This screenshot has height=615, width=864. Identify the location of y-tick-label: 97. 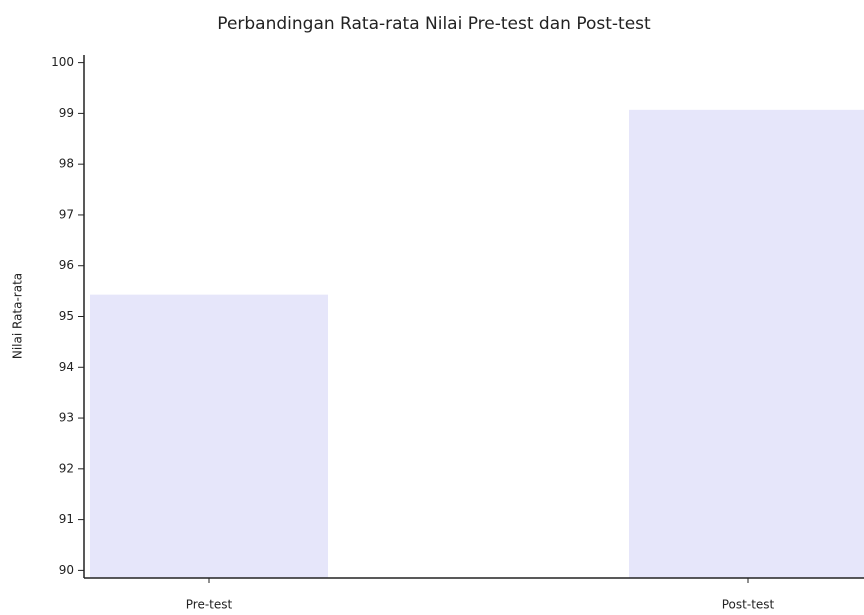
(66, 214).